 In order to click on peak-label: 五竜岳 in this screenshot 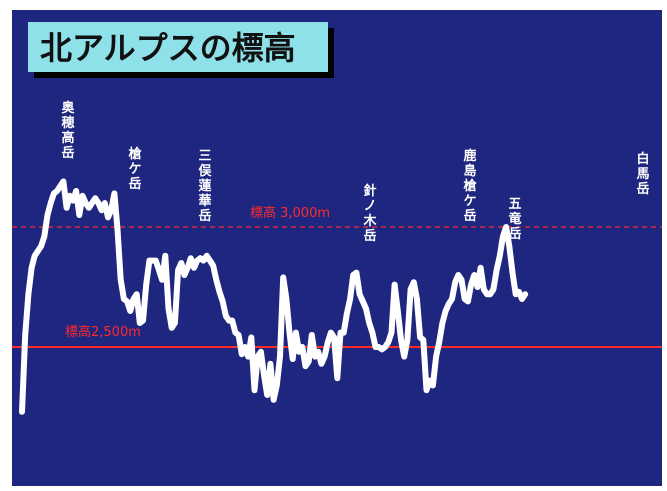, I will do `click(514, 219)`.